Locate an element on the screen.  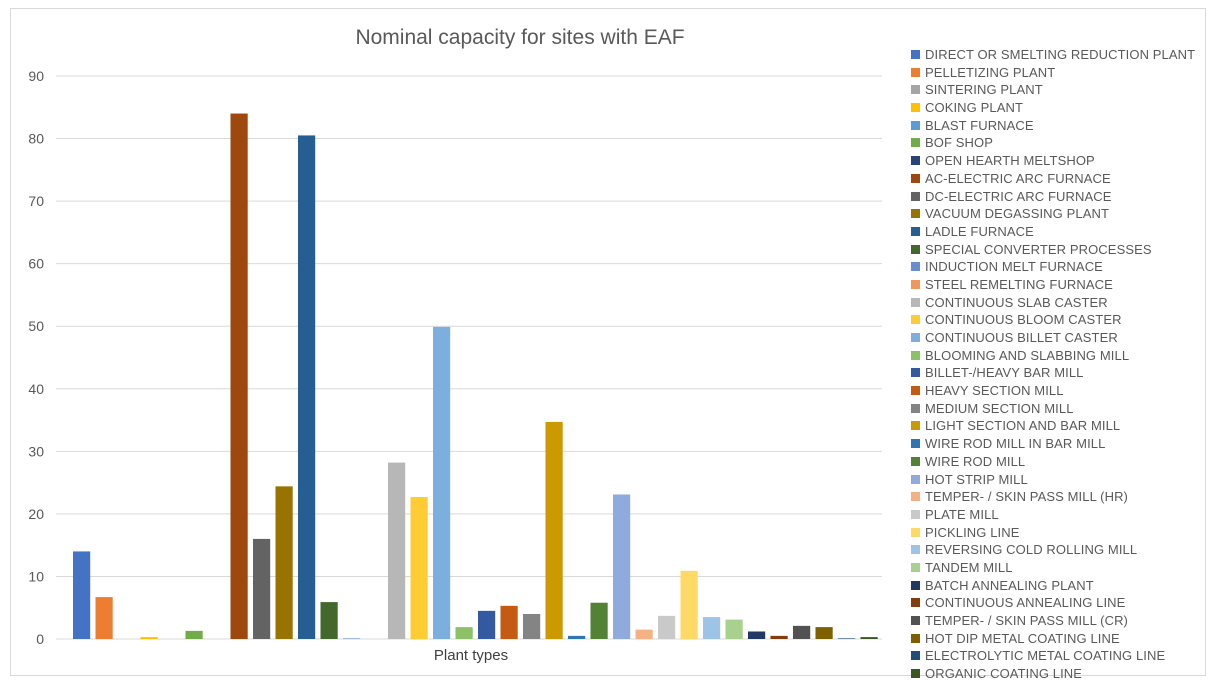
y-tick-label: 80 is located at coordinates (36, 139).